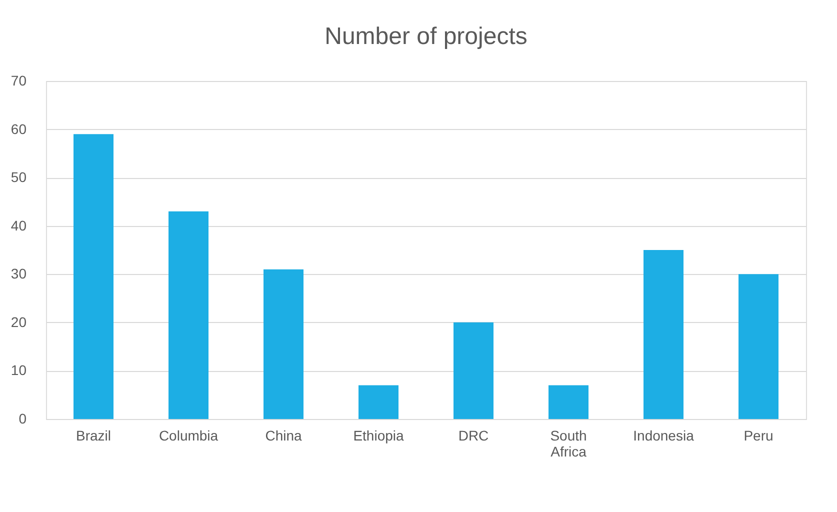 Image resolution: width=837 pixels, height=512 pixels. I want to click on y-tick-label: 70, so click(18, 80).